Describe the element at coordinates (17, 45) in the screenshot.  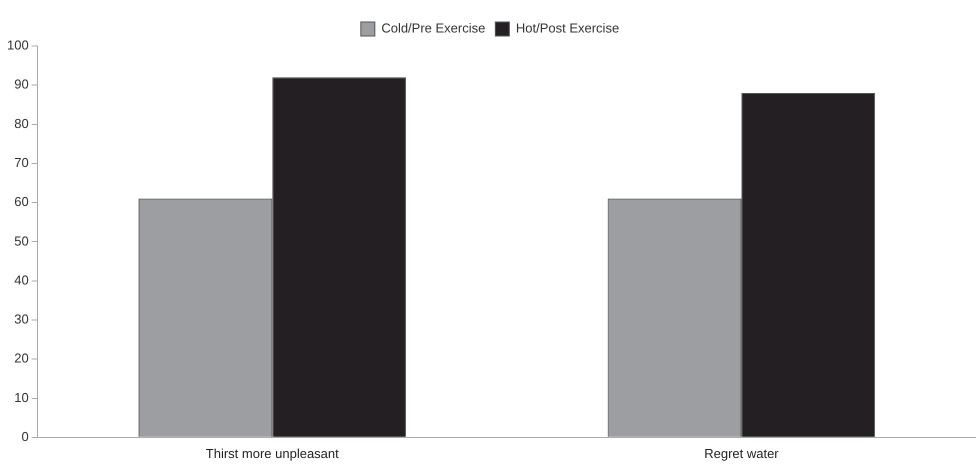
I see `y-tick-label: 100` at that location.